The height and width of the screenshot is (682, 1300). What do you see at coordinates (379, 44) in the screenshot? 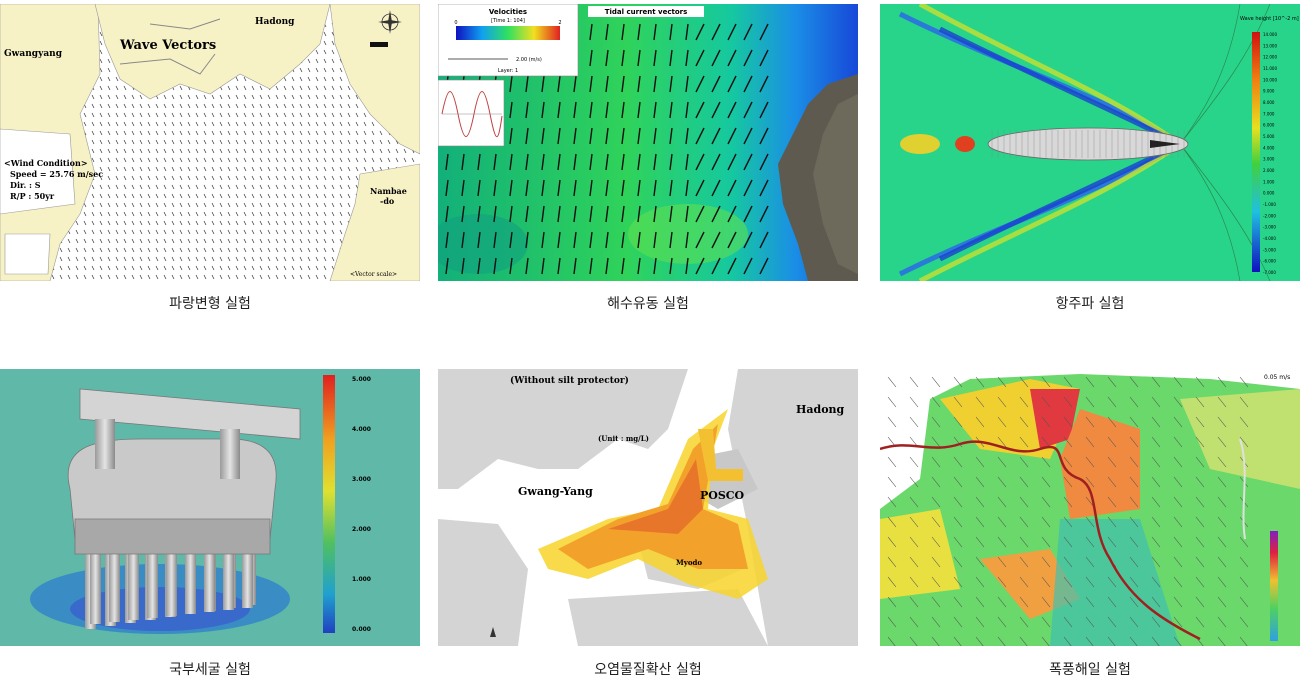
I see `scale-bar` at bounding box center [379, 44].